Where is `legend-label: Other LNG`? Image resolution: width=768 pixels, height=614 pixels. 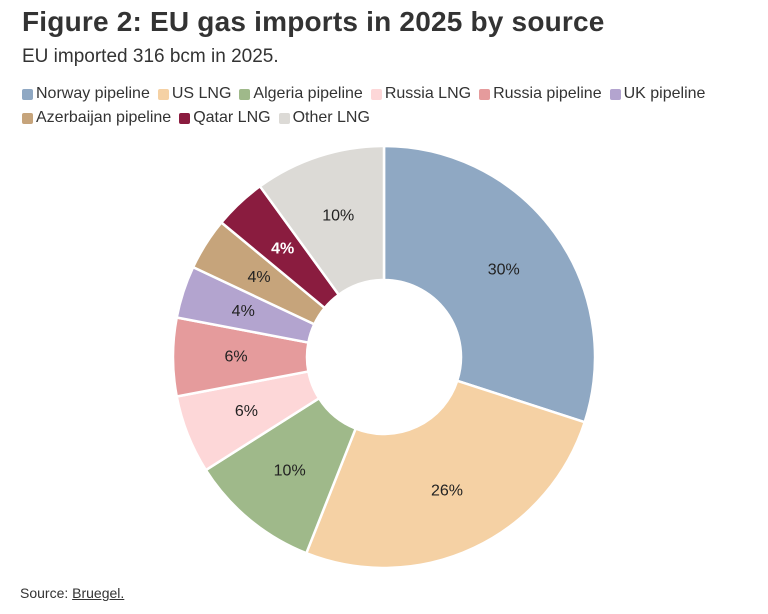
legend-label: Other LNG is located at coordinates (331, 117).